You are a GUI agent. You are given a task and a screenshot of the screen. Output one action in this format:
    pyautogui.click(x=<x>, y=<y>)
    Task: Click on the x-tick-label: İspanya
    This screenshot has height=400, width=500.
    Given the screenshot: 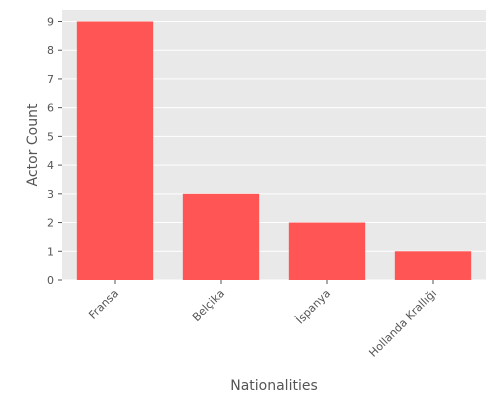 What is the action you would take?
    pyautogui.click(x=314, y=307)
    